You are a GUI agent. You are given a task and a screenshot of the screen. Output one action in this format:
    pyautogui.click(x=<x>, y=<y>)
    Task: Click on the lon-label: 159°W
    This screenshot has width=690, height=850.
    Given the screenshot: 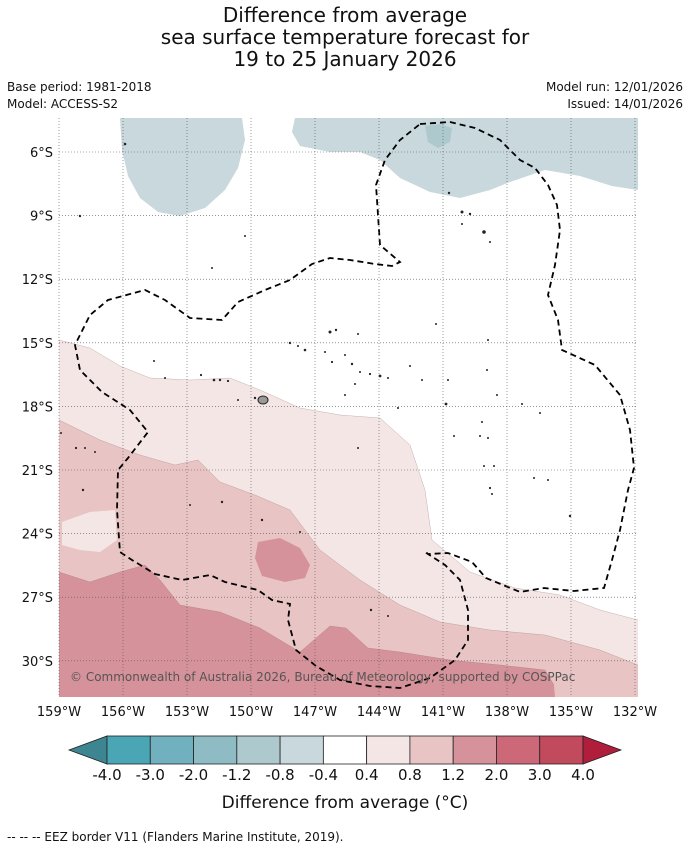 What is the action you would take?
    pyautogui.click(x=59, y=712)
    